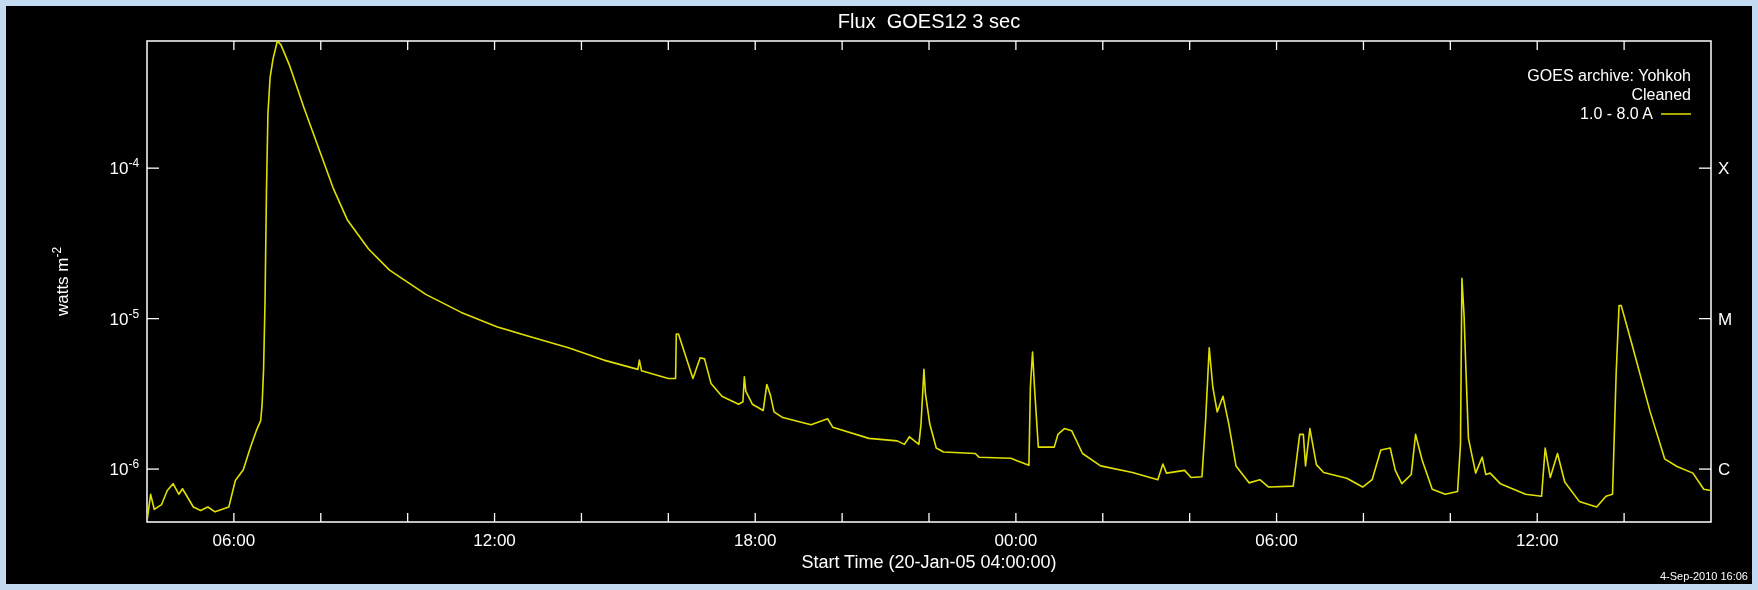  I want to click on chart-title: Flux GOES12 3 sec, so click(929, 21).